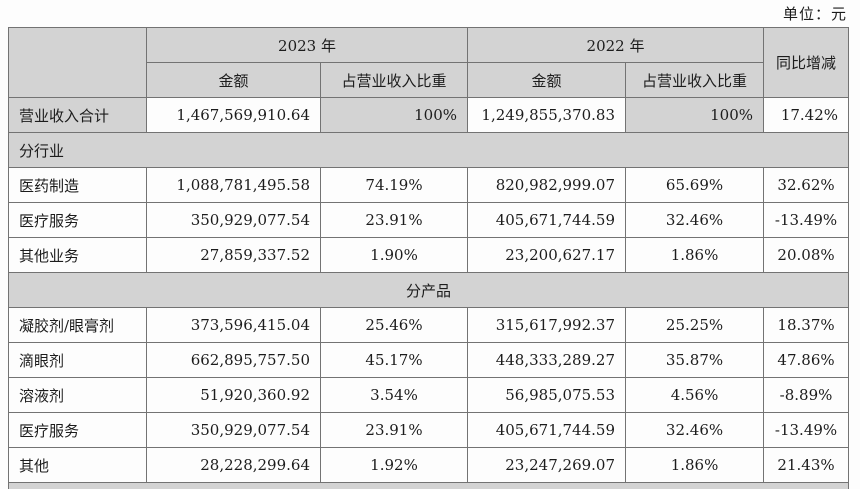 The image size is (860, 489). Describe the element at coordinates (77, 465) in the screenshot. I see `row-label: 其他` at that location.